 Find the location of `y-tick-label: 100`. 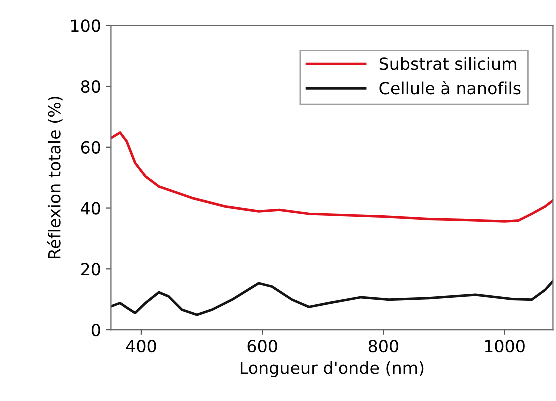

y-tick-label: 100 is located at coordinates (85, 26).